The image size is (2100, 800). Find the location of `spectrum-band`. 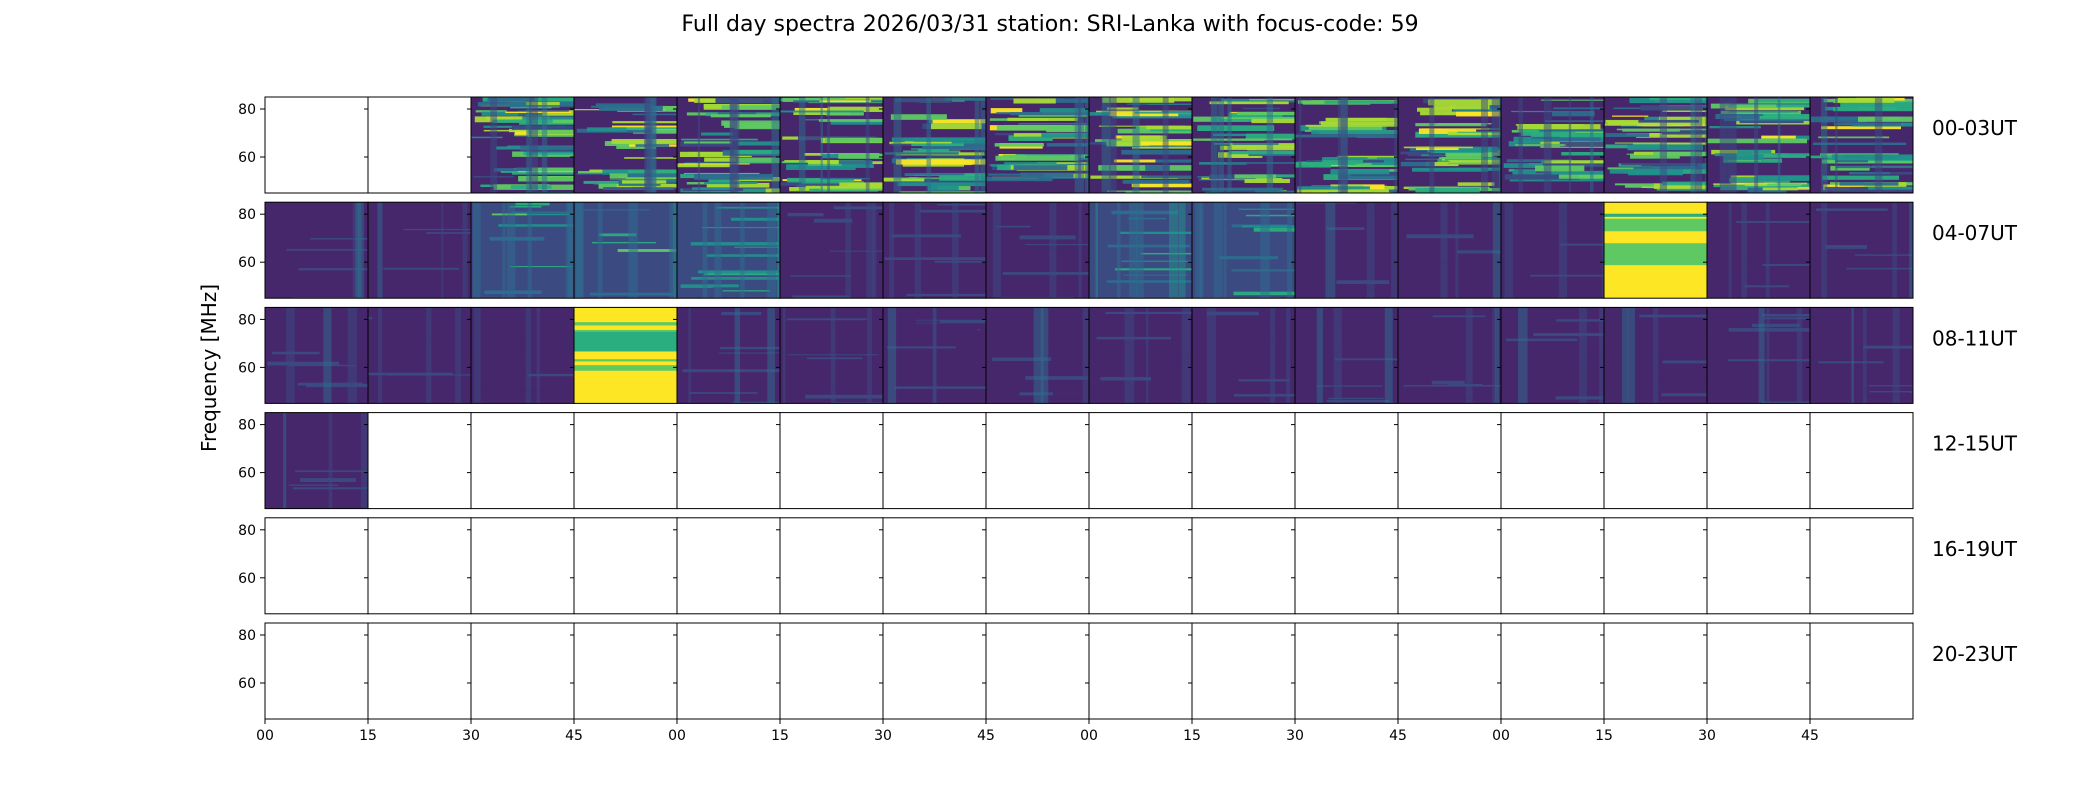

spectrum-band is located at coordinates (625, 343).